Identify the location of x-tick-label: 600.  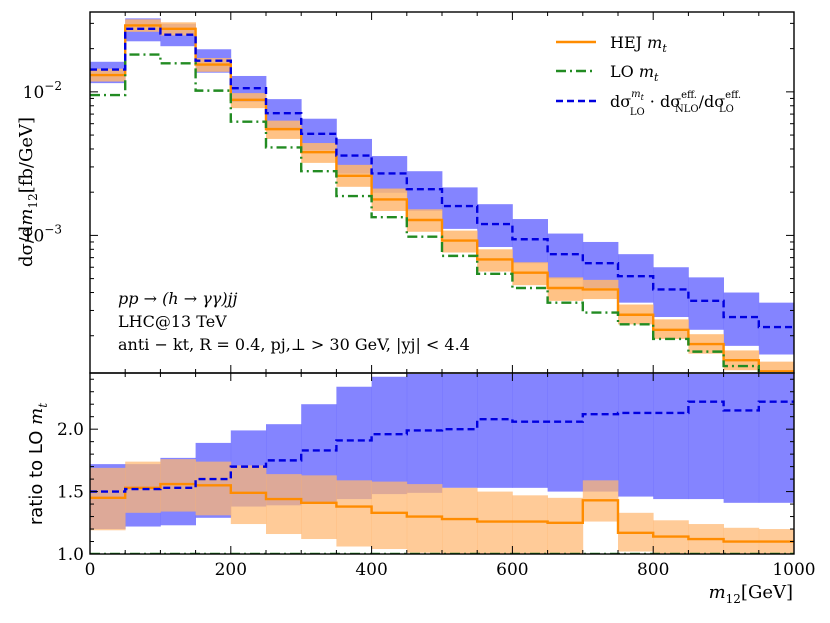
(512, 570).